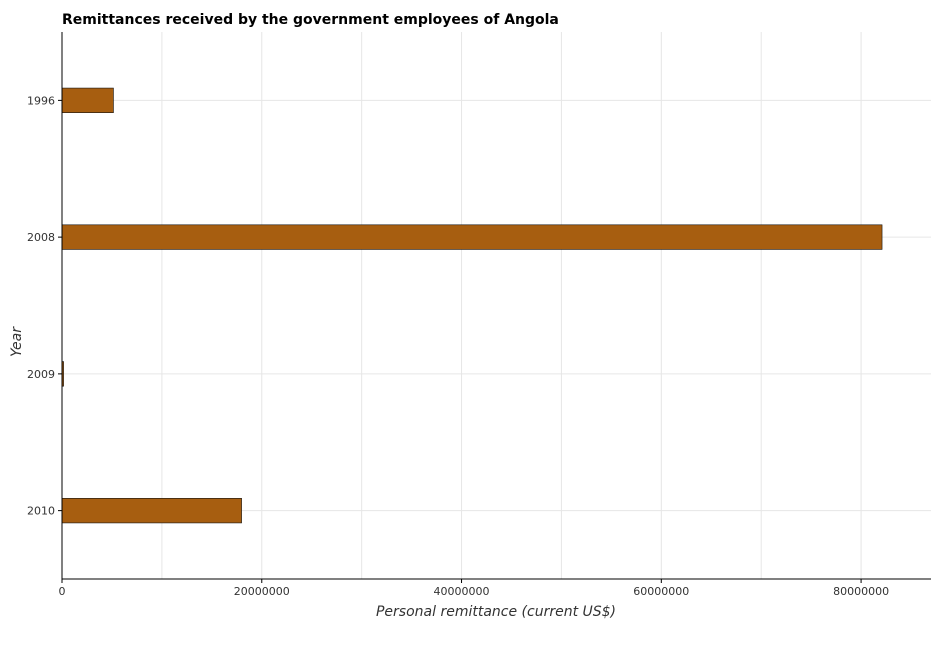 Image resolution: width=947 pixels, height=650 pixels. Describe the element at coordinates (62, 591) in the screenshot. I see `x-tick-label: 0` at that location.